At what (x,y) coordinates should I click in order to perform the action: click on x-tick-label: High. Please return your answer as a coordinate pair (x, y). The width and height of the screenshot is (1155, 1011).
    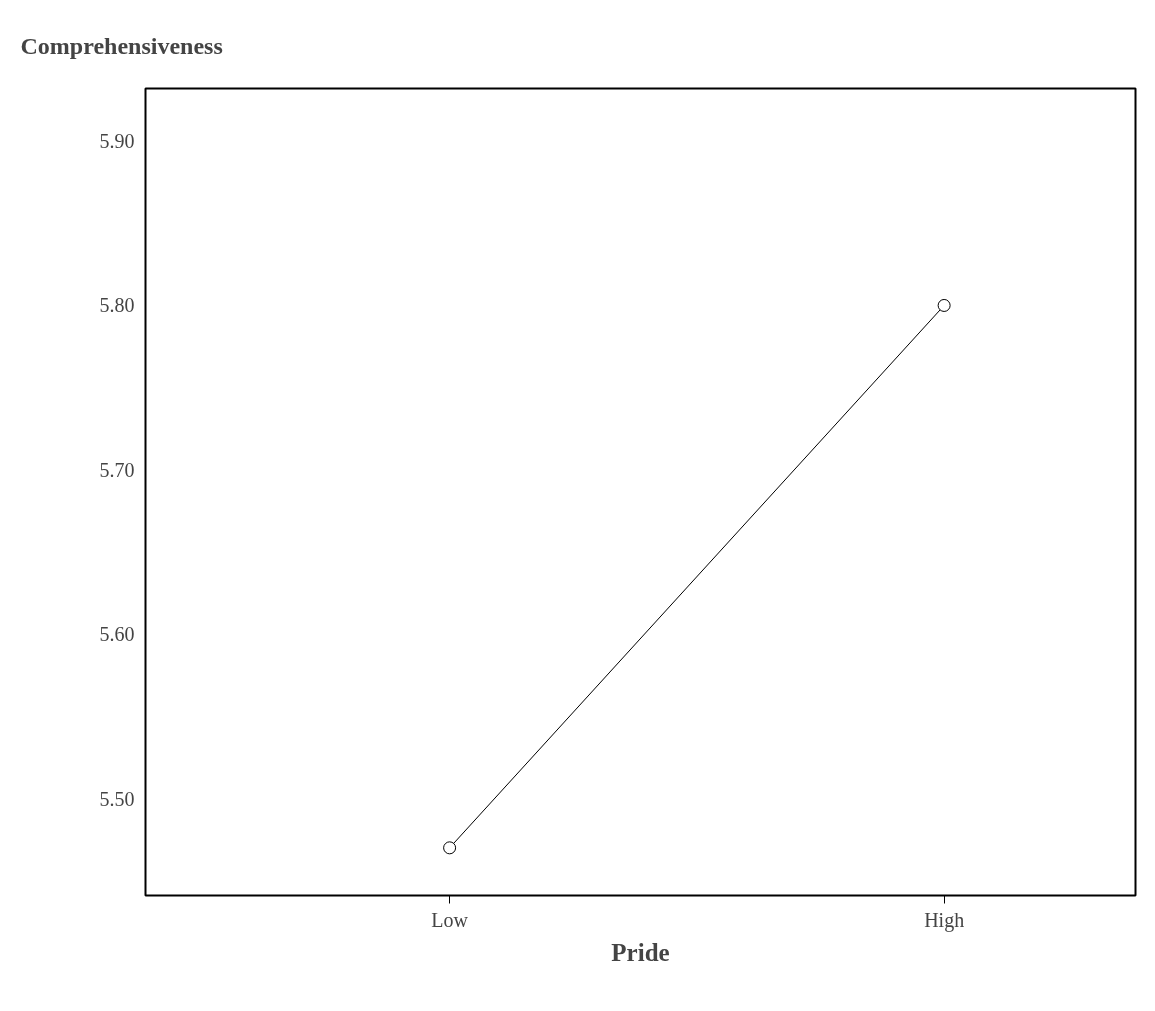
    Looking at the image, I should click on (944, 920).